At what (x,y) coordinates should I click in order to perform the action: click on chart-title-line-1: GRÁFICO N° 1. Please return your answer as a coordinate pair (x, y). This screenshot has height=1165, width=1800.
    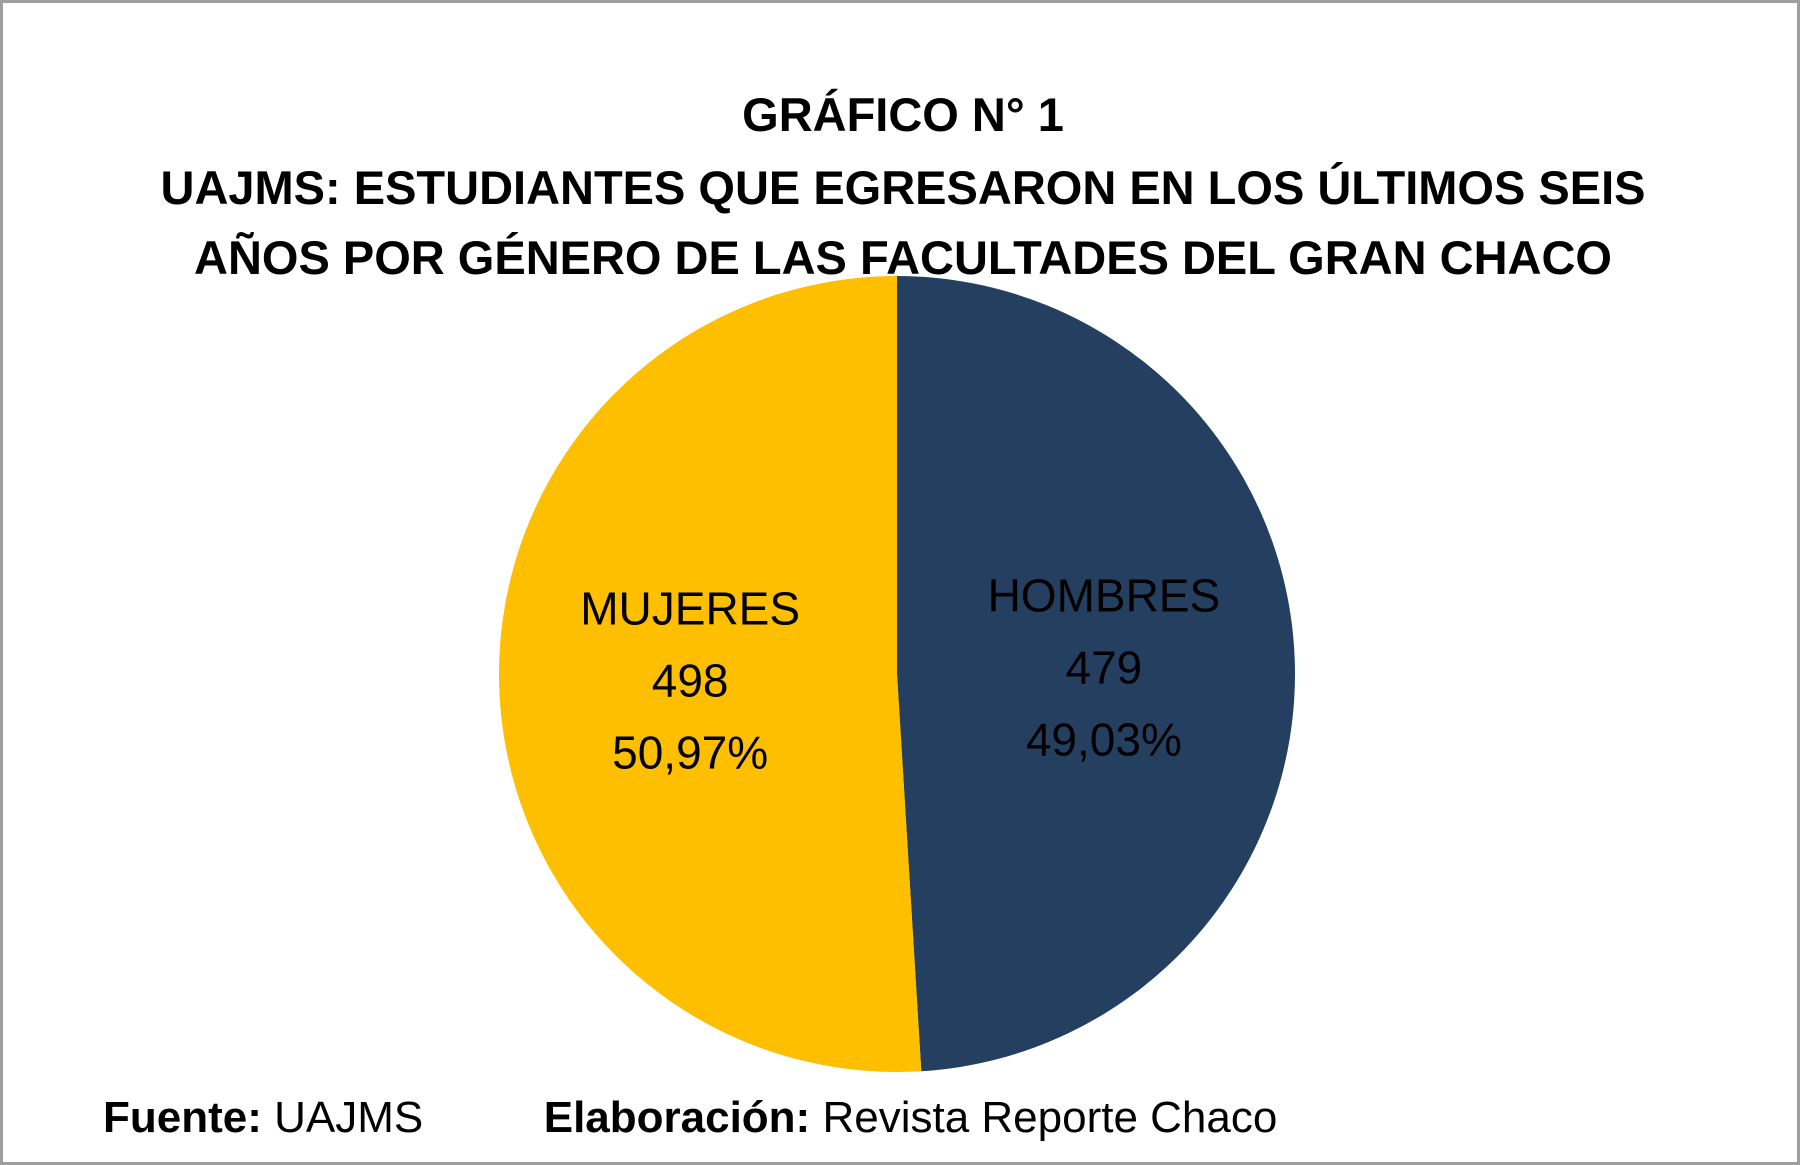
    Looking at the image, I should click on (903, 114).